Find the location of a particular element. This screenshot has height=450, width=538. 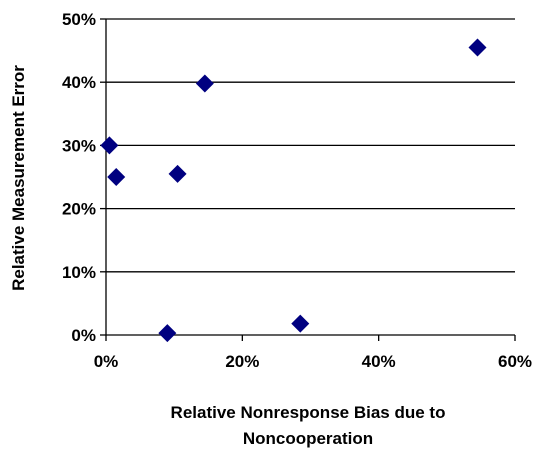

y-tick-label: 10% is located at coordinates (79, 272).